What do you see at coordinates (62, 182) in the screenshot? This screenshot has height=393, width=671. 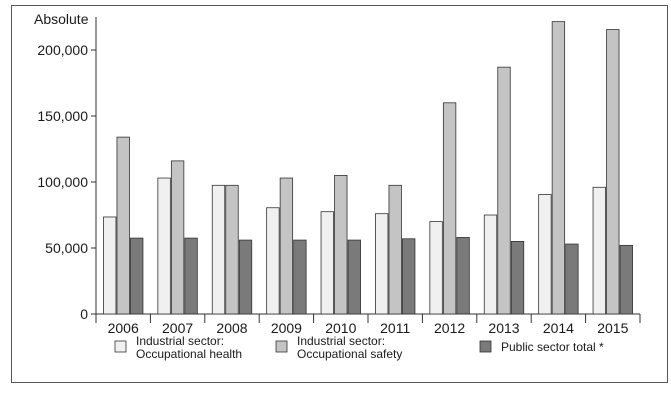 I see `y-tick-label: 100,000` at bounding box center [62, 182].